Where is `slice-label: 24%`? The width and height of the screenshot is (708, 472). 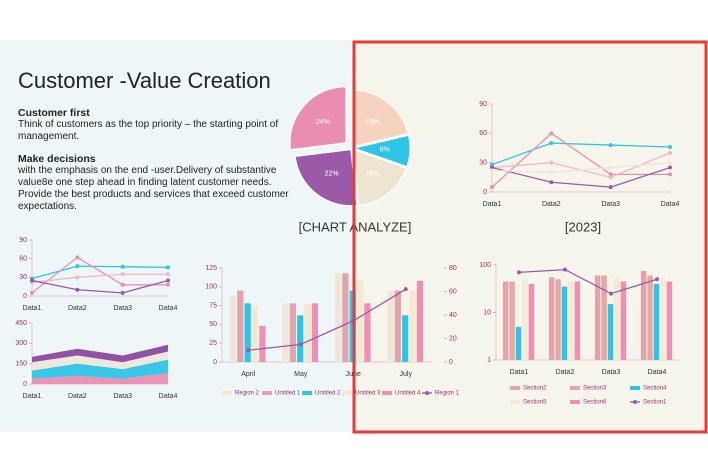 slice-label: 24% is located at coordinates (323, 122).